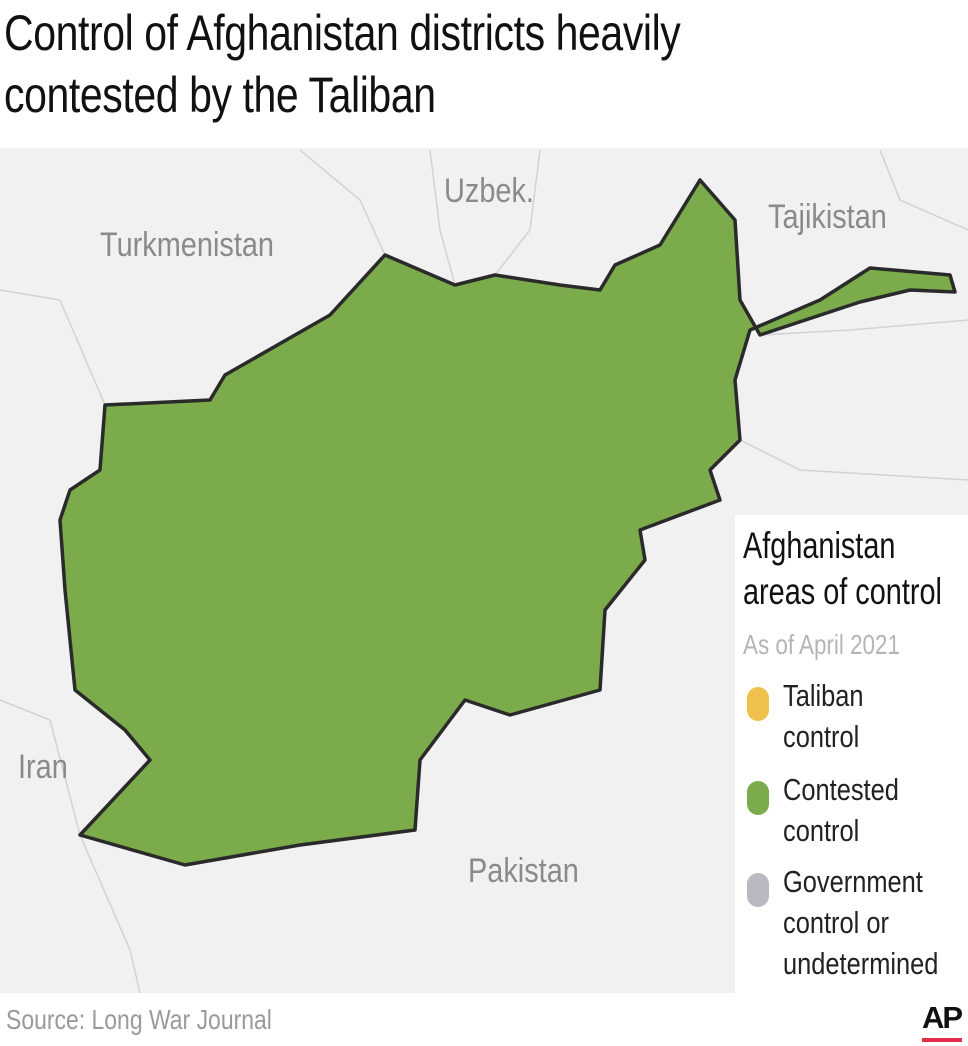 This screenshot has width=968, height=1046. What do you see at coordinates (836, 922) in the screenshot?
I see `legend-label-line: control or` at bounding box center [836, 922].